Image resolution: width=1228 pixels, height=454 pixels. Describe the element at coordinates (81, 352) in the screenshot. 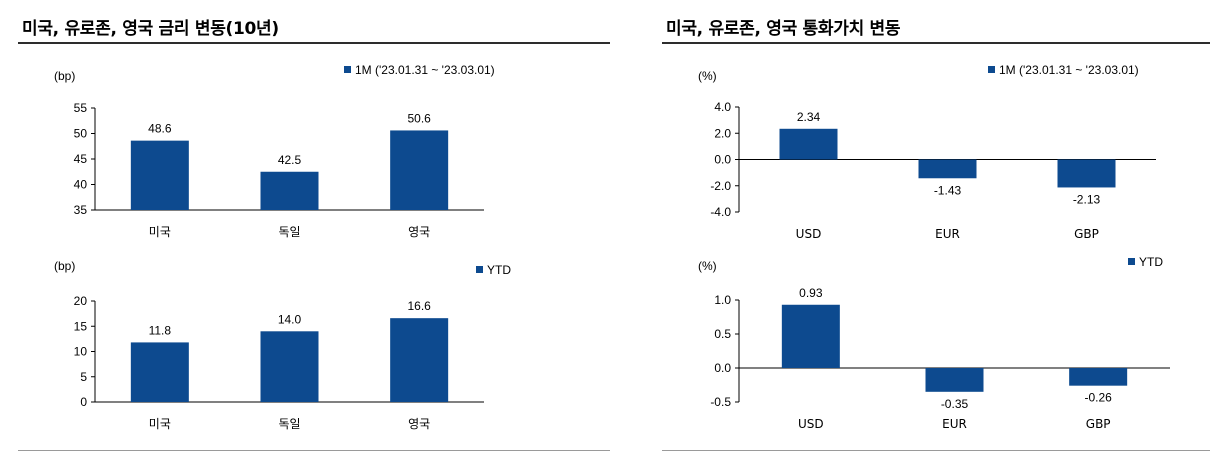

I see `y-tick-label: 10` at that location.